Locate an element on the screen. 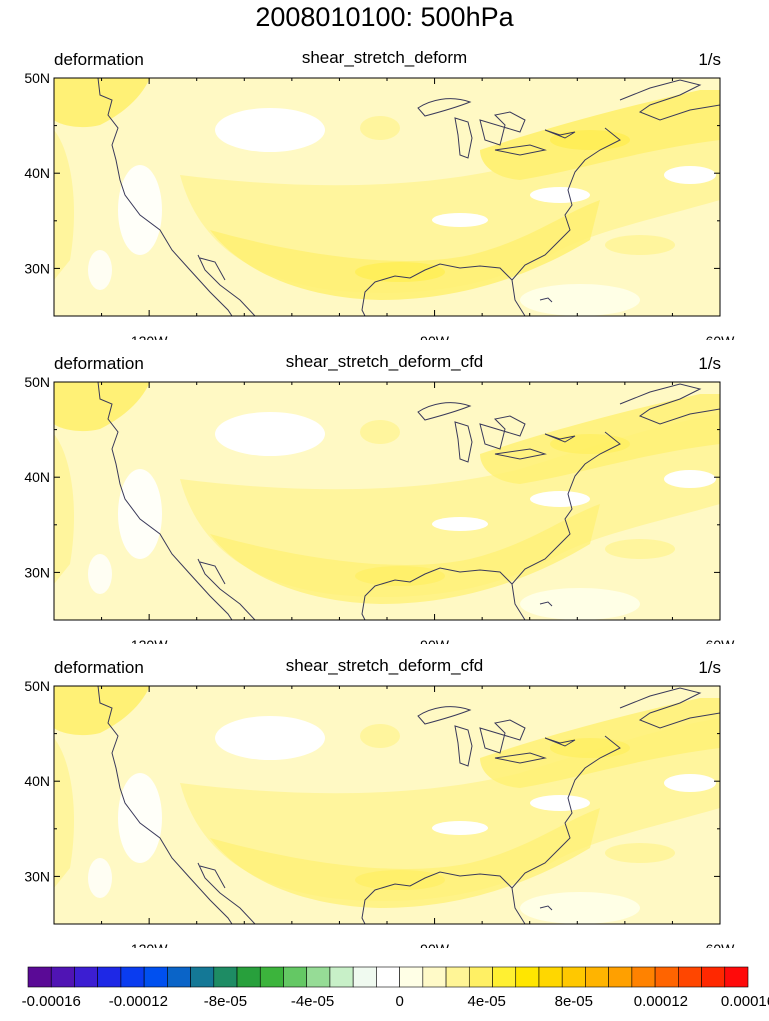 The image size is (769, 1021). panel-center-label: shear_stretch_deform is located at coordinates (384, 57).